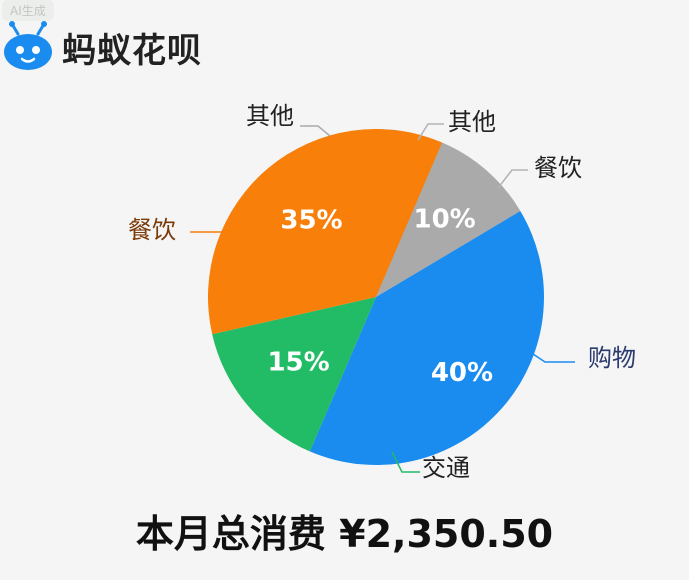 The height and width of the screenshot is (580, 689). Describe the element at coordinates (152, 230) in the screenshot. I see `category-label-3: 餐饮` at that location.